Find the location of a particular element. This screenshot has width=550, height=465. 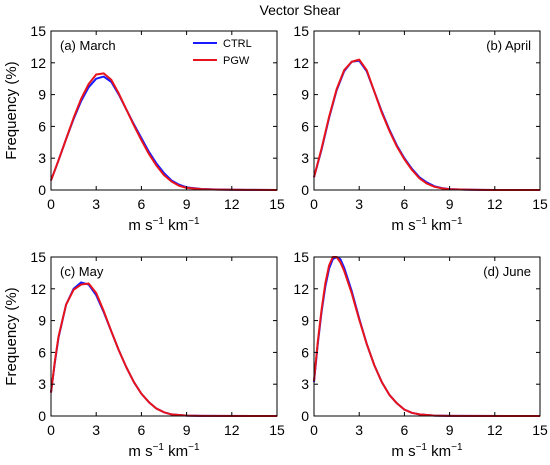

panel-label: (a) March is located at coordinates (88, 45).